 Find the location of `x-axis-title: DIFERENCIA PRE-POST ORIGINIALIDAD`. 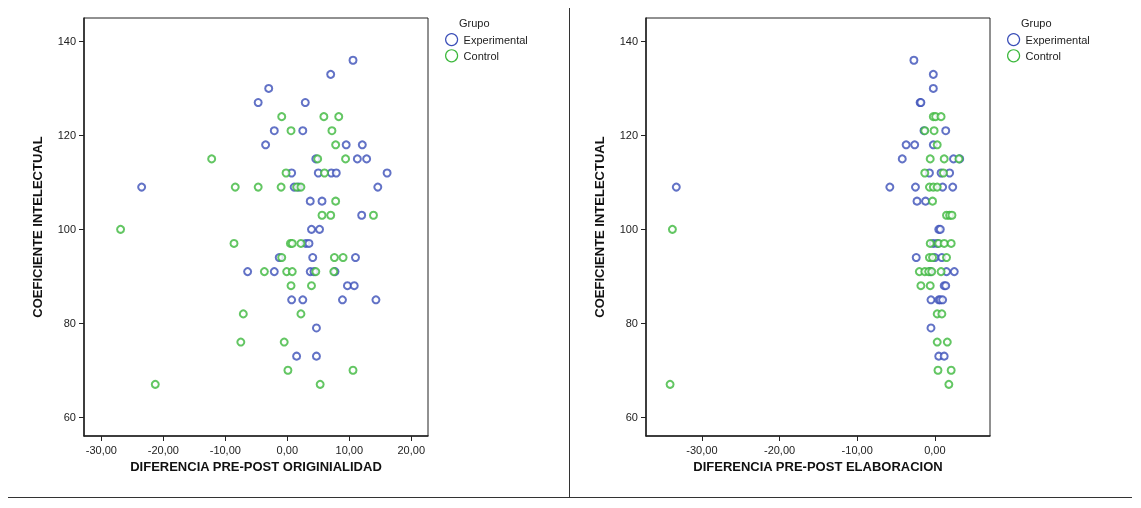

x-axis-title: DIFERENCIA PRE-POST ORIGINIALIDAD is located at coordinates (256, 466).